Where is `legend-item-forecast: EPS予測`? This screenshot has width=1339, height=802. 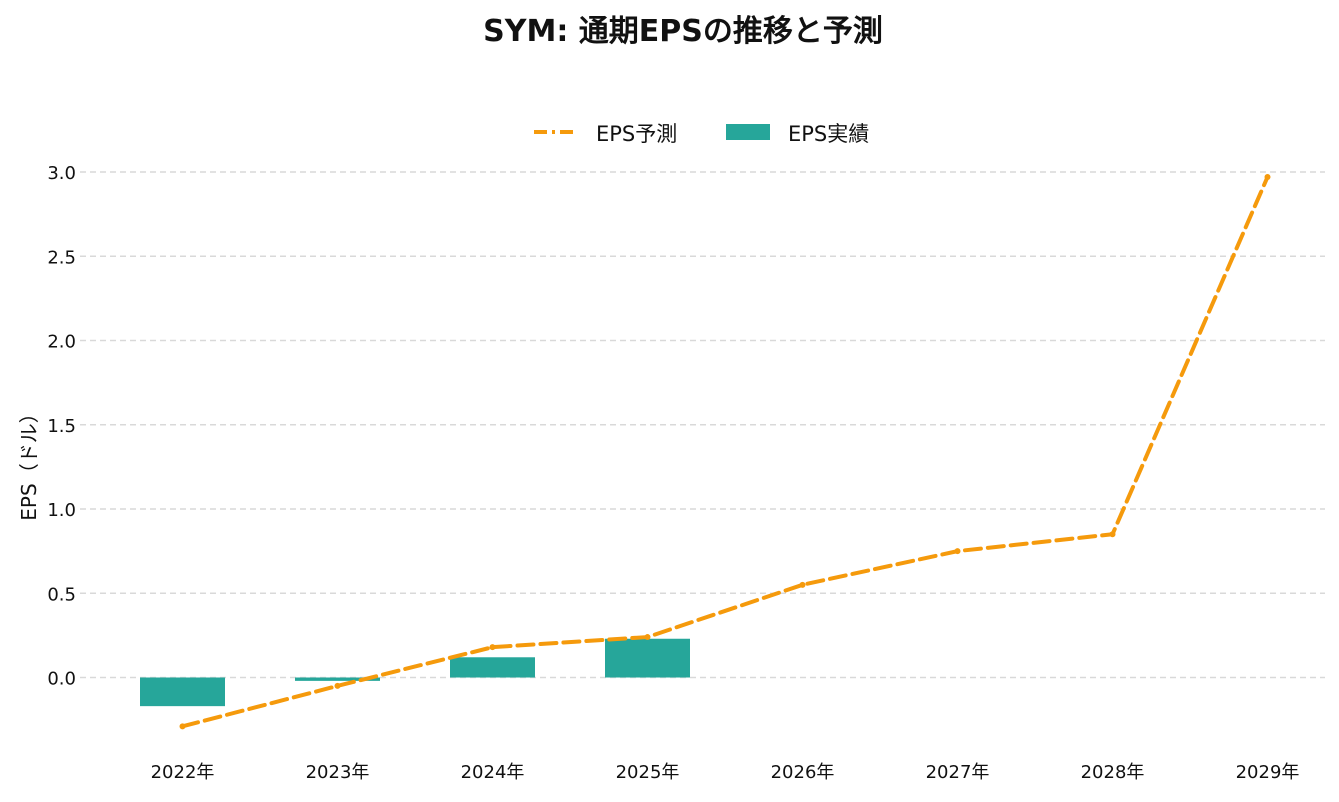
legend-item-forecast: EPS予測 is located at coordinates (605, 134).